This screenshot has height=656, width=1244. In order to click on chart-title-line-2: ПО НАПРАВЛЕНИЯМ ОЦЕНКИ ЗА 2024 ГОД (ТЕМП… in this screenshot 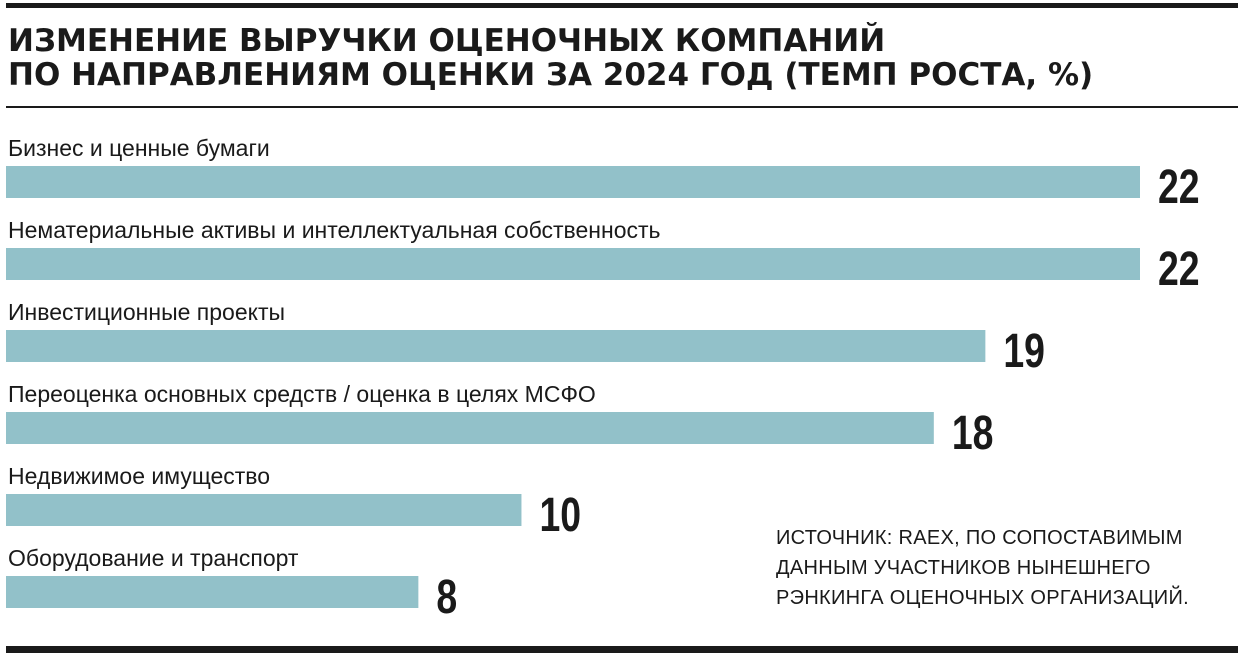, I will do `click(551, 75)`.